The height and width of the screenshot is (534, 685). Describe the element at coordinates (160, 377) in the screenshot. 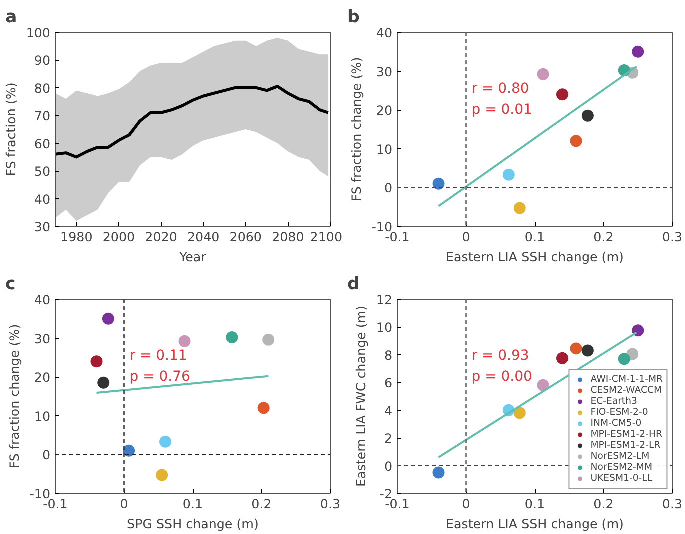

I see `annotation: p = 0.76` at that location.